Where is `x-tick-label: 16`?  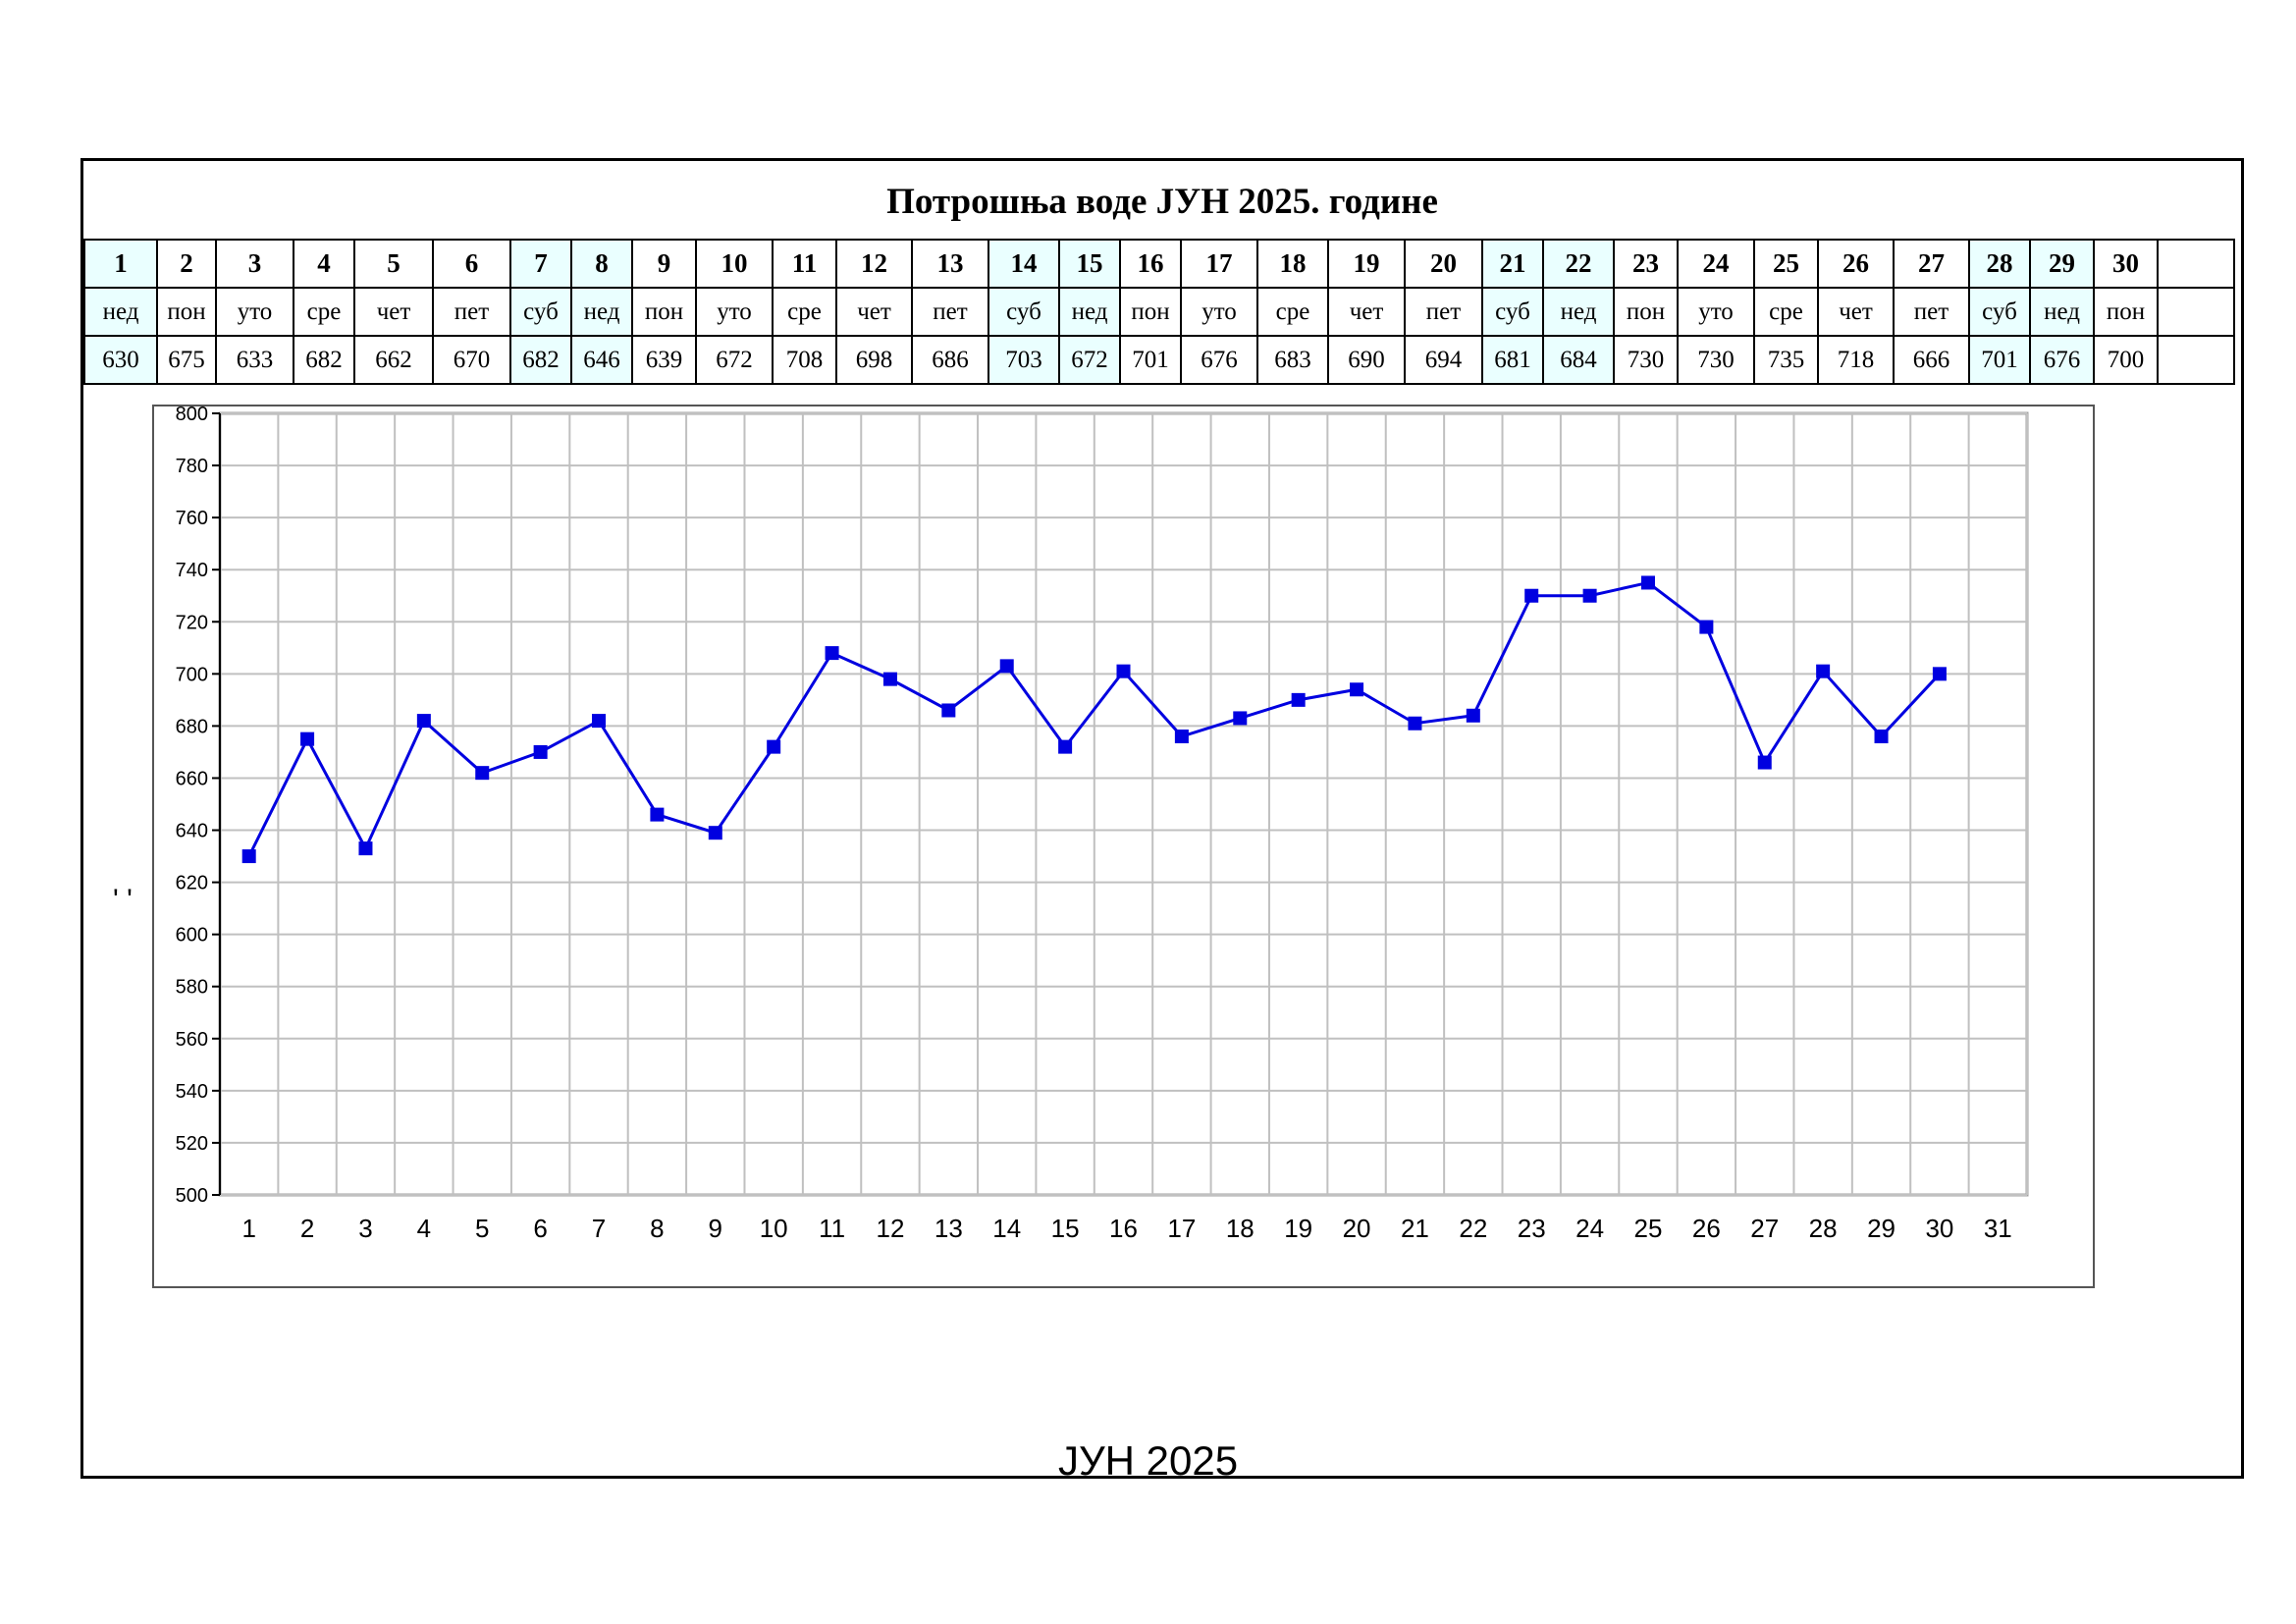
x-tick-label: 16 is located at coordinates (1123, 1228).